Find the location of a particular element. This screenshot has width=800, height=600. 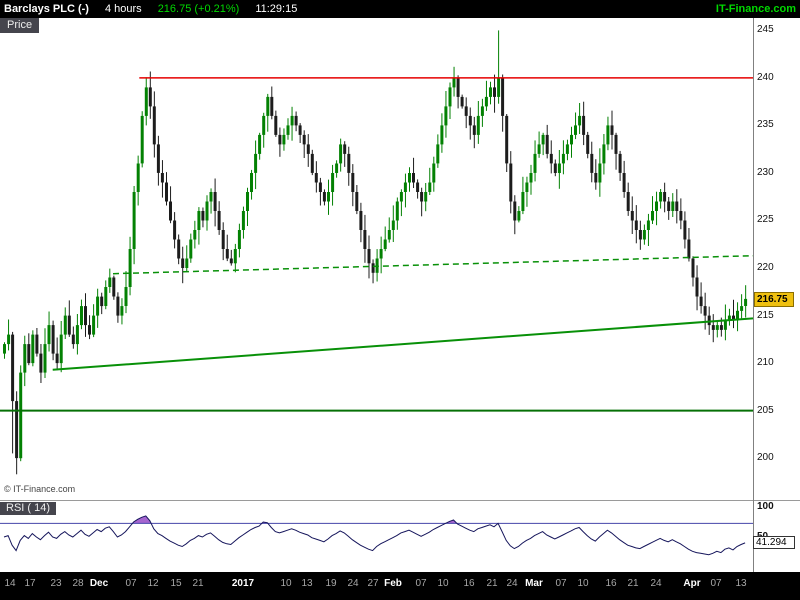

time-axis-label: Mar is located at coordinates (534, 583).